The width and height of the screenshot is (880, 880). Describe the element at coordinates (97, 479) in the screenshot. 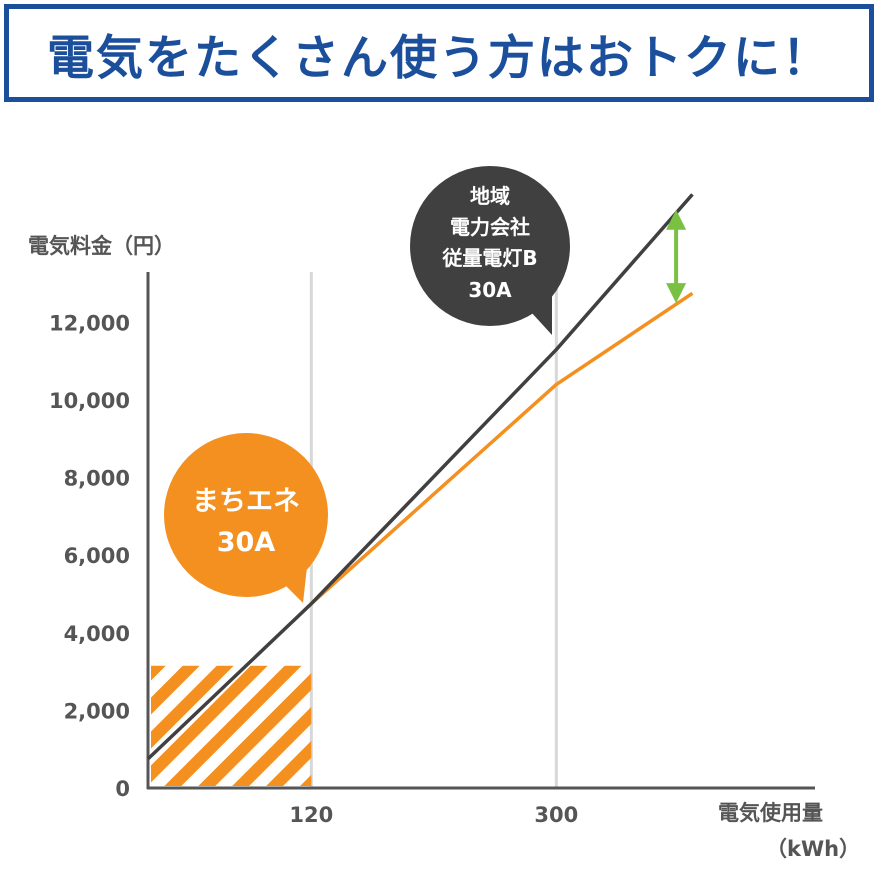

I see `y-tick-label: 8,000` at that location.